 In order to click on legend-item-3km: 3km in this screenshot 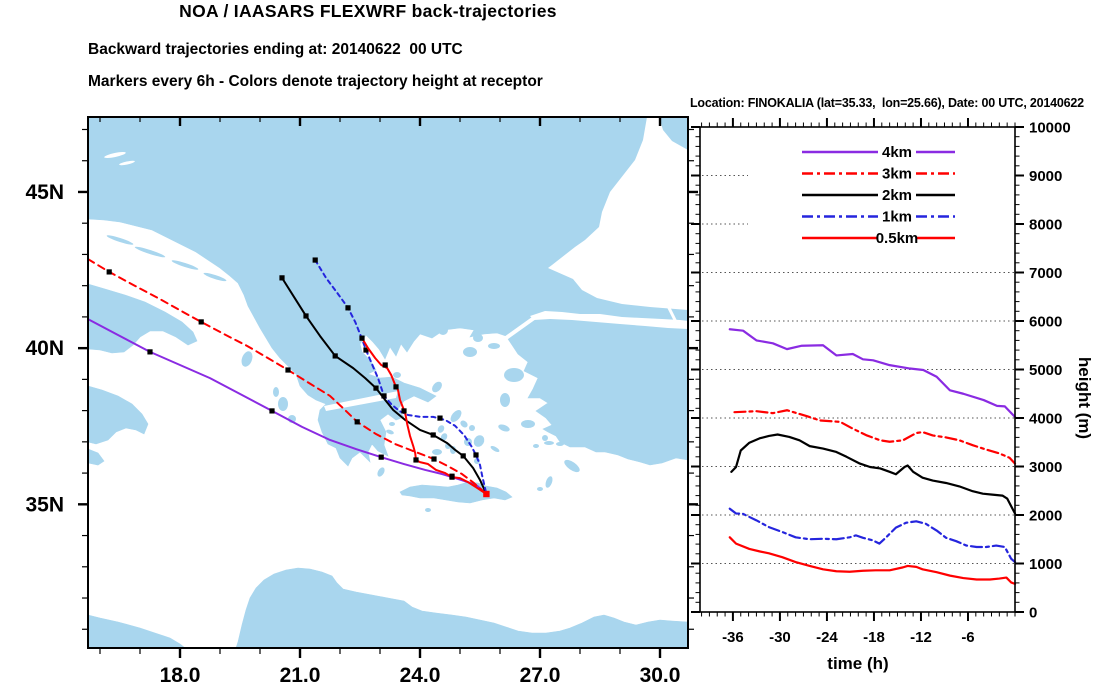, I will do `click(878, 174)`.